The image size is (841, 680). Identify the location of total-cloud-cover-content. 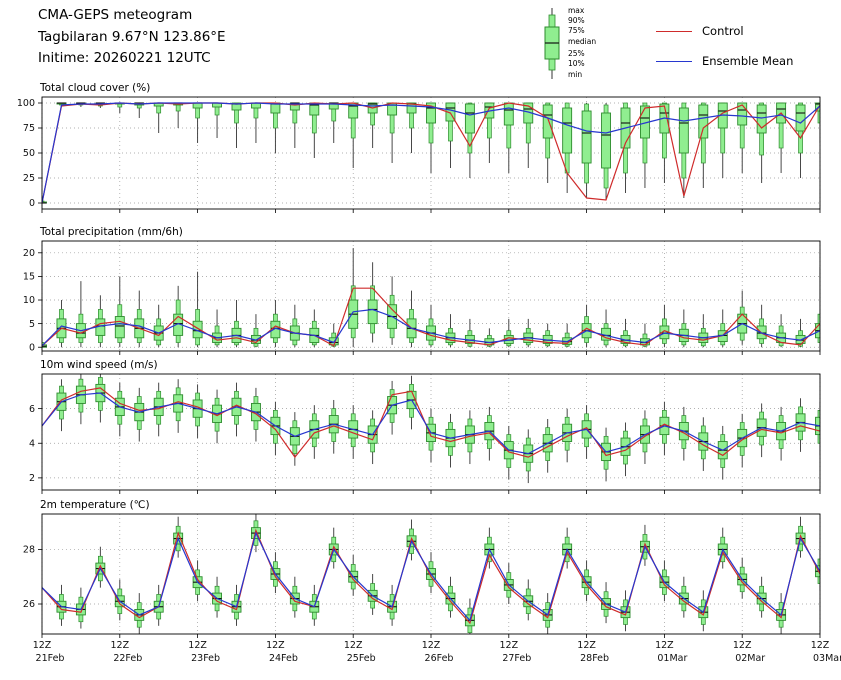
(431, 153).